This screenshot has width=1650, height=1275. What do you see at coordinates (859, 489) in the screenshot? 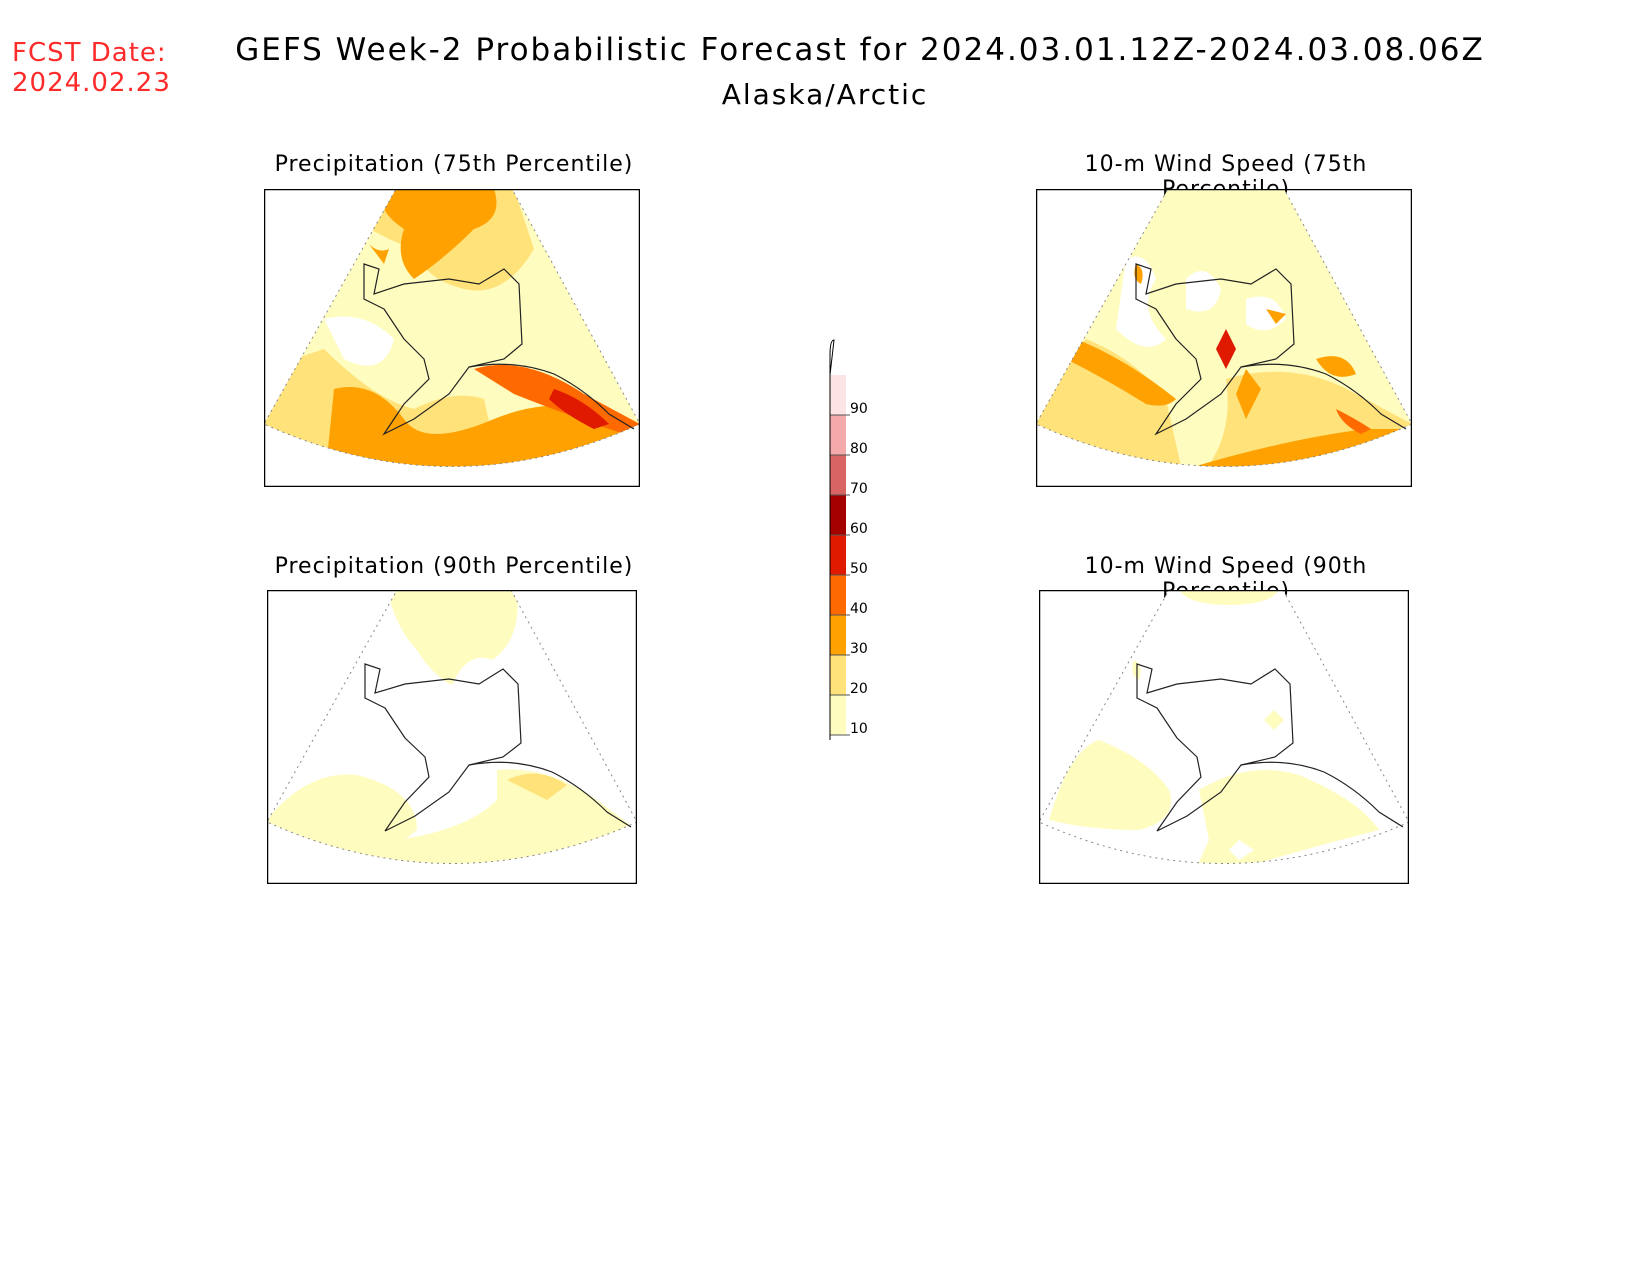
I see `legend-label: 70` at bounding box center [859, 489].